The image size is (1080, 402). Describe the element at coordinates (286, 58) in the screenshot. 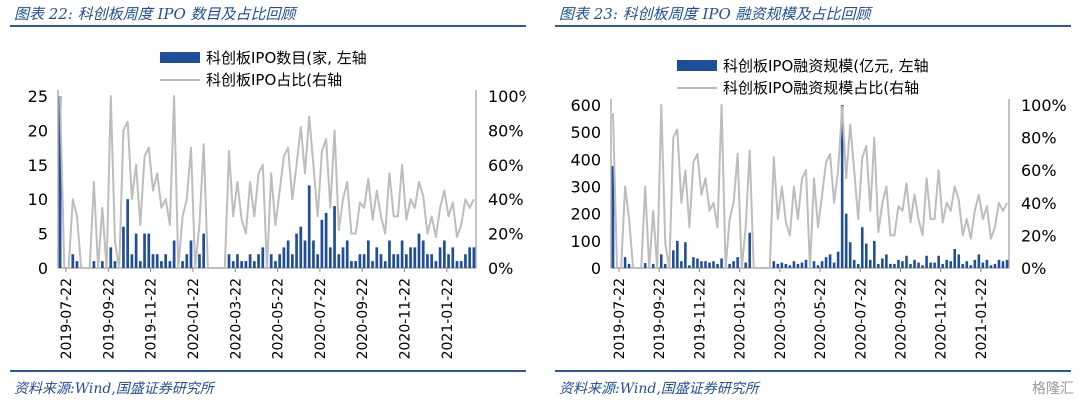

I see `legend-label-bar: 科创板IPO数目(家, 左轴` at that location.